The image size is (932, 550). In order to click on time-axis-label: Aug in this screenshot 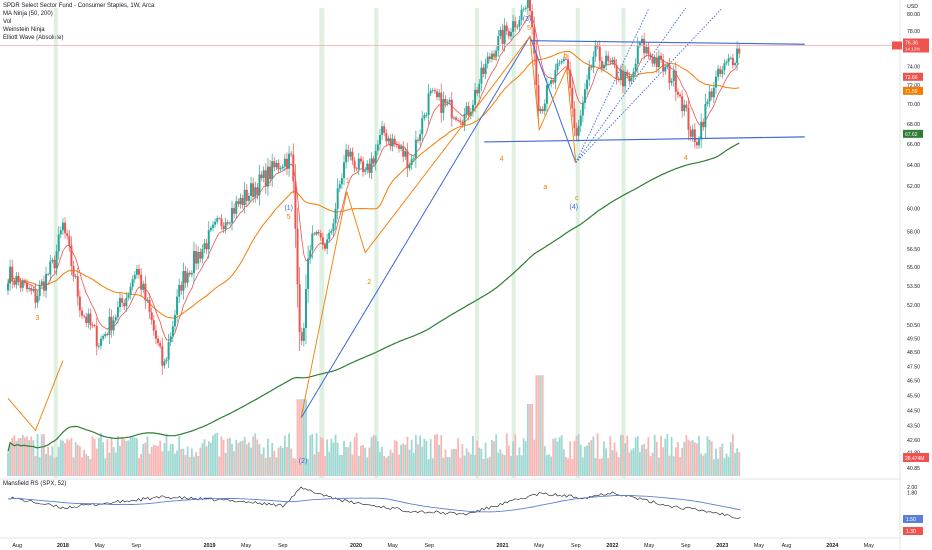, I will do `click(17, 546)`.